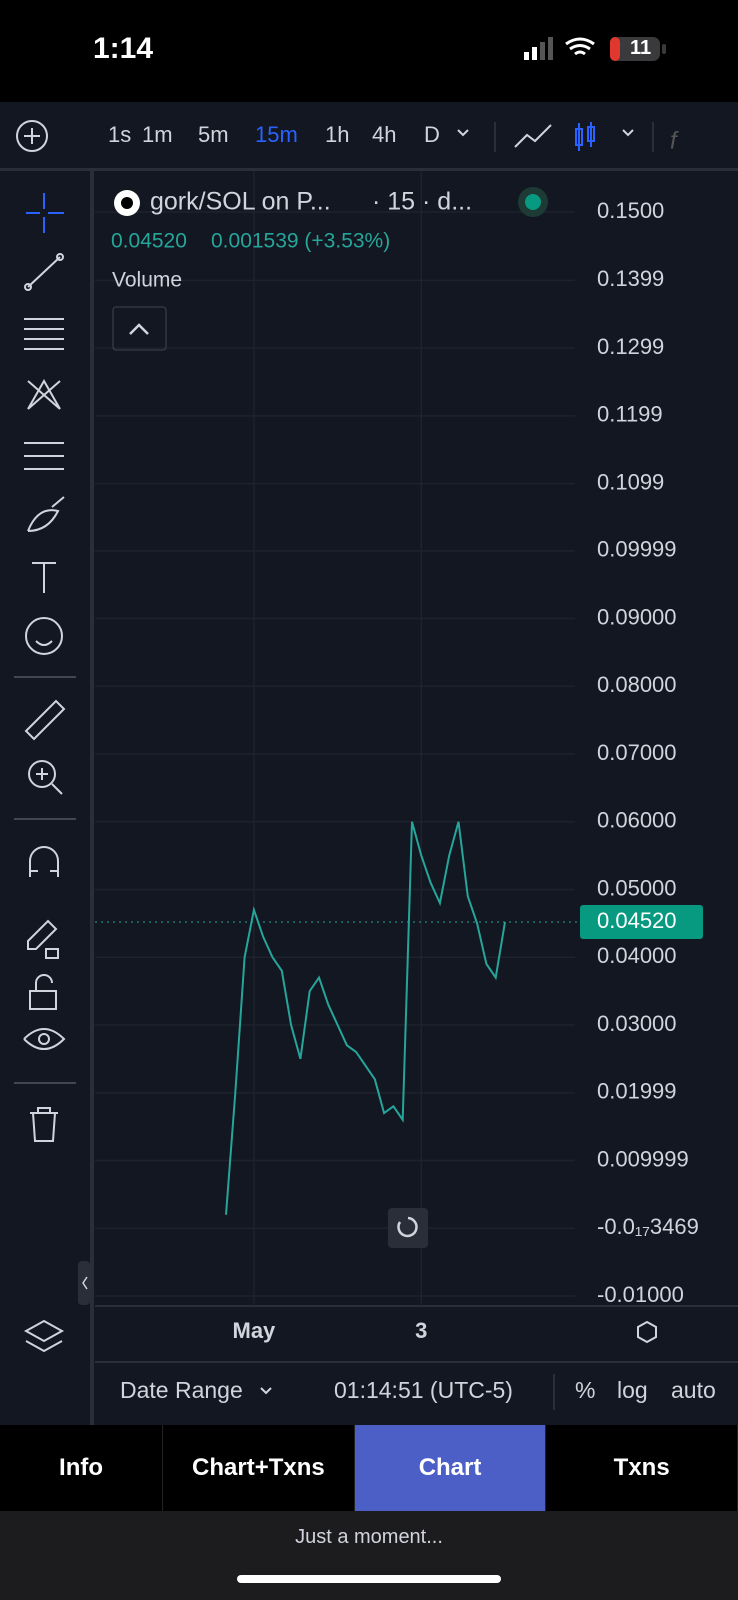 The height and width of the screenshot is (1600, 738). Describe the element at coordinates (637, 1023) in the screenshot. I see `y-tick-label: 0.03000` at that location.